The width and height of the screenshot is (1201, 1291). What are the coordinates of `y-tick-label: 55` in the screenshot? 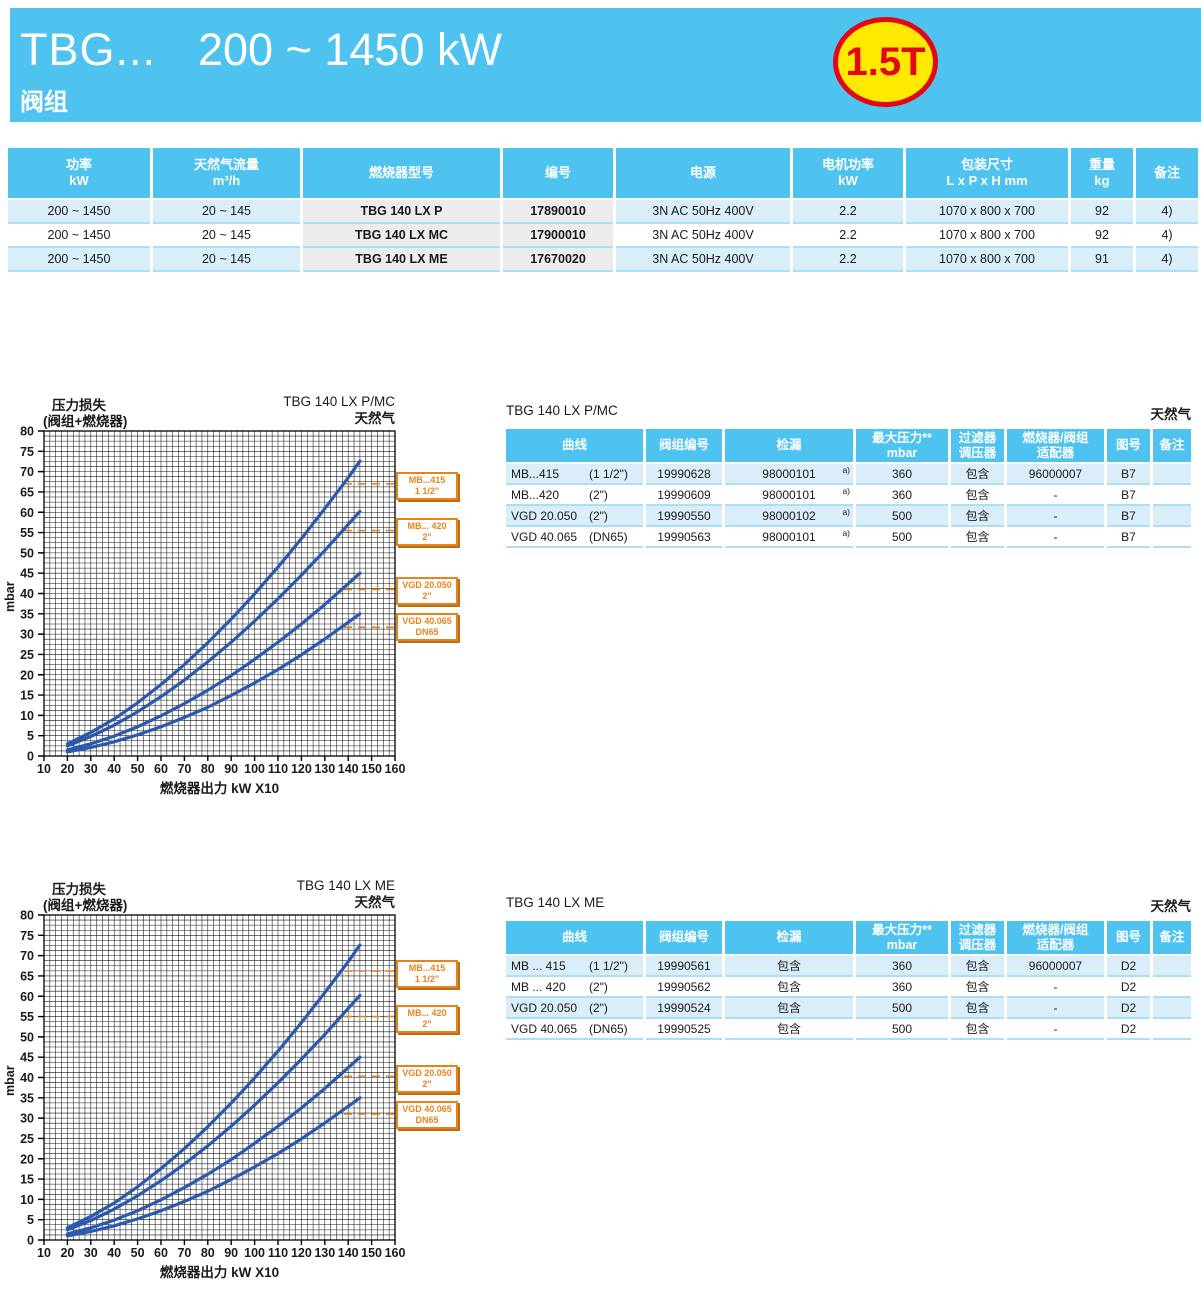 It's located at (27, 533).